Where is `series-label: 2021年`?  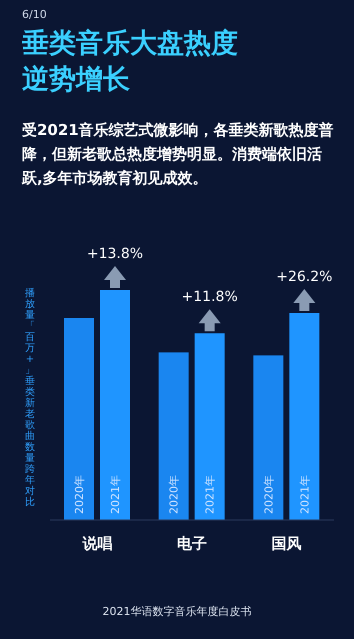
series-label: 2021年 is located at coordinates (115, 494).